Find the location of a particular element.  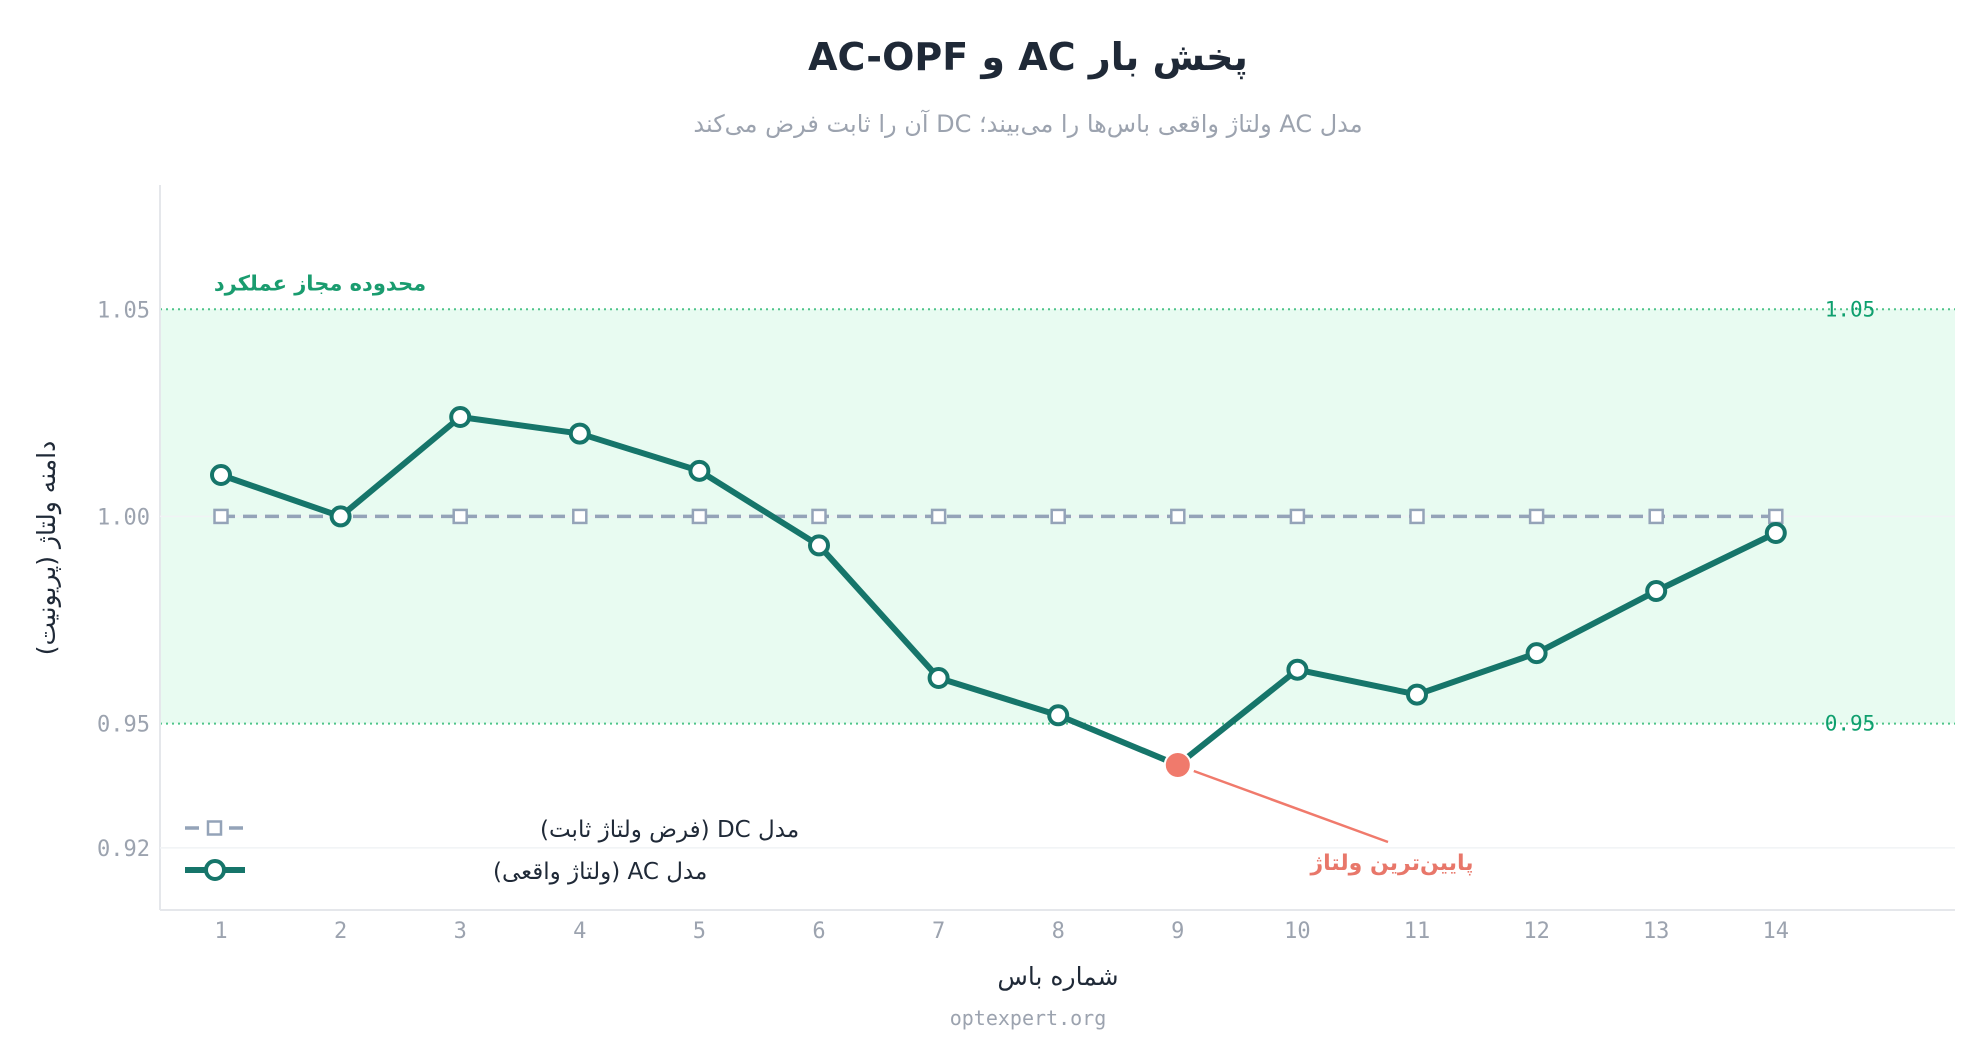

y-axis-title: دامنه ولتاژ (پریونیت) is located at coordinates (47, 548).